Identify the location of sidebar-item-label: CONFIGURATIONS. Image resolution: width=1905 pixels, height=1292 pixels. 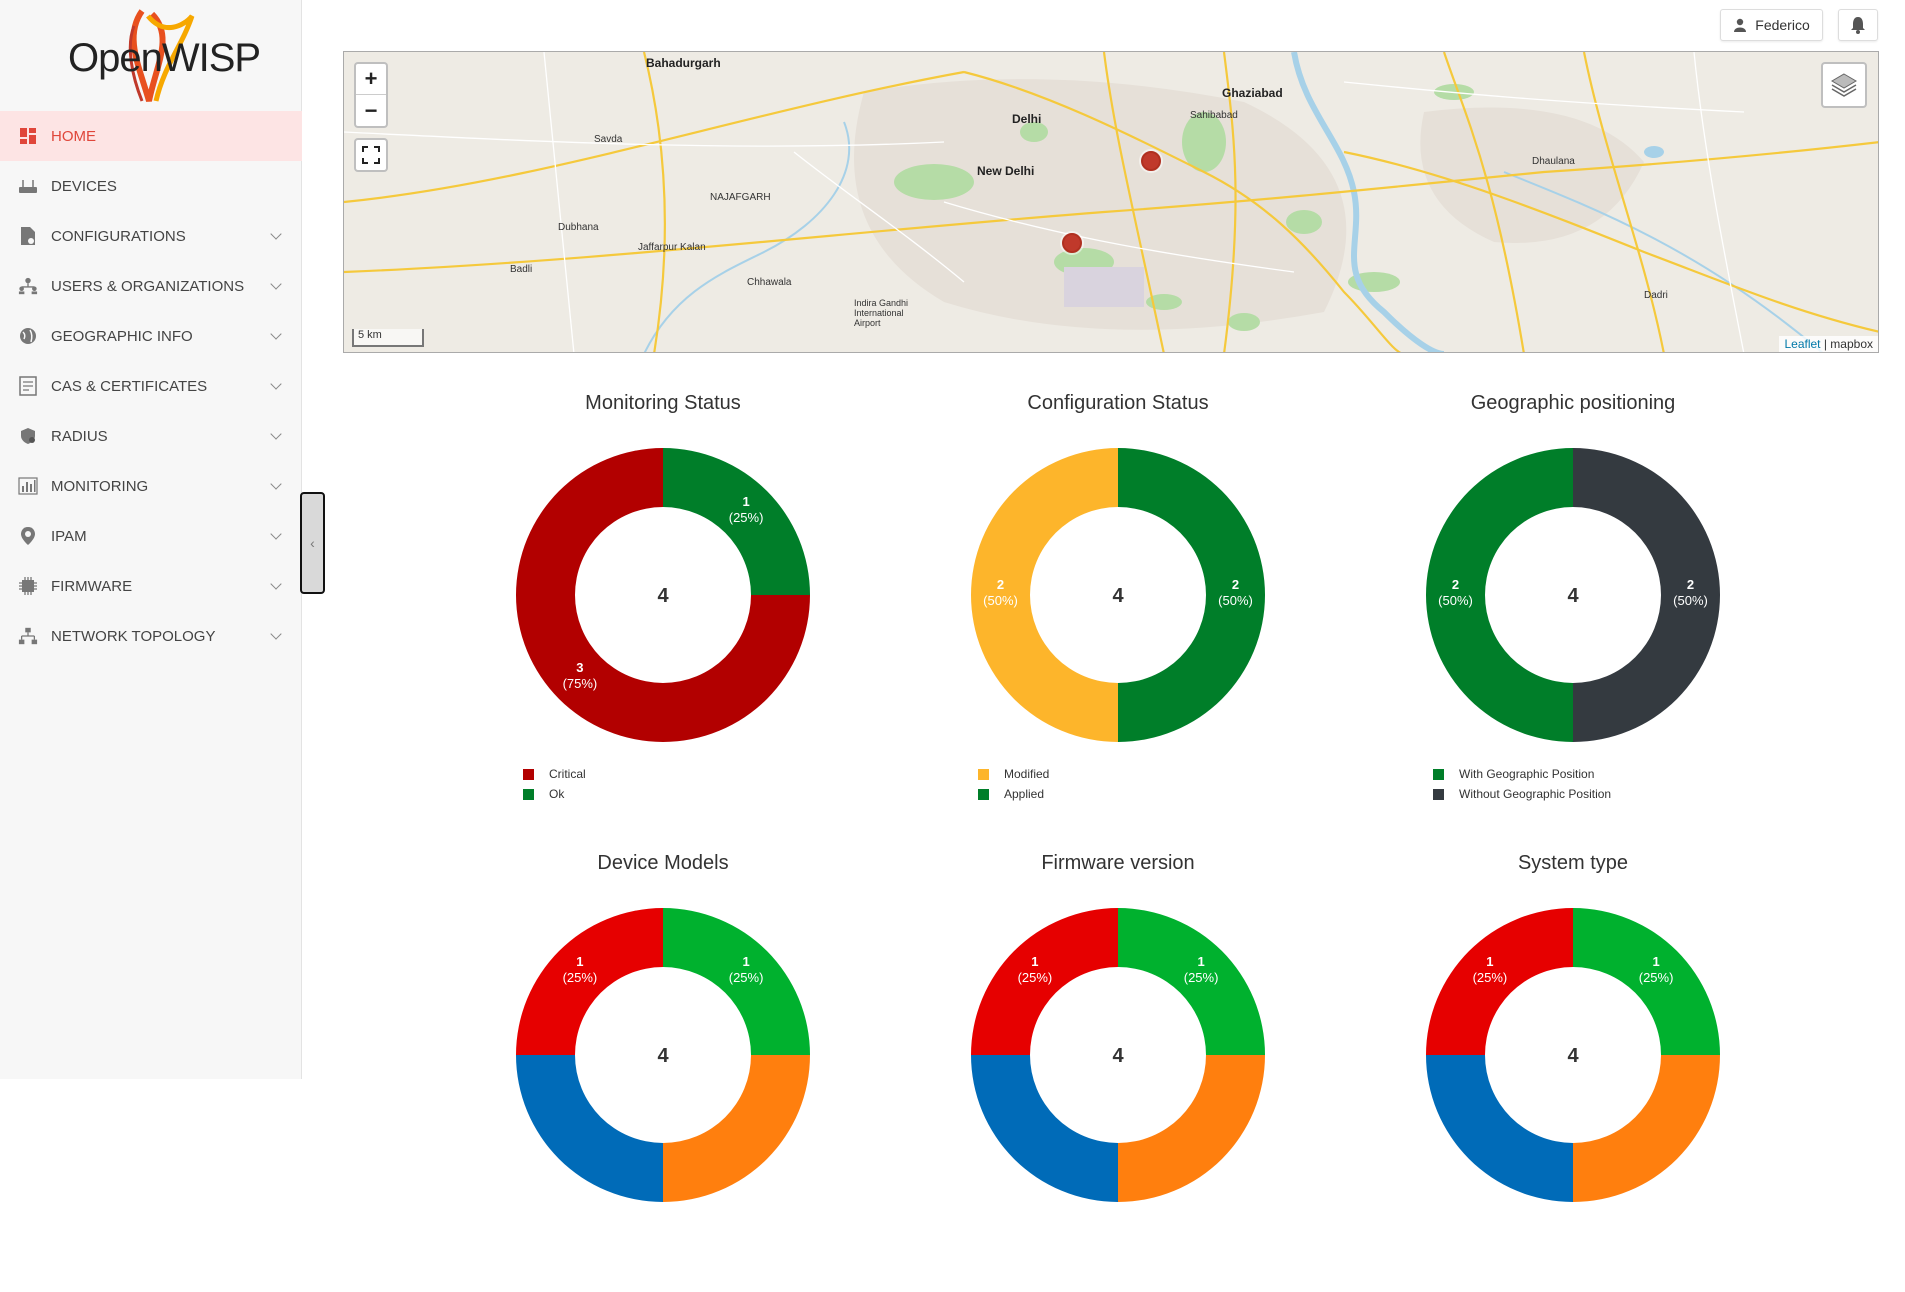
(118, 236).